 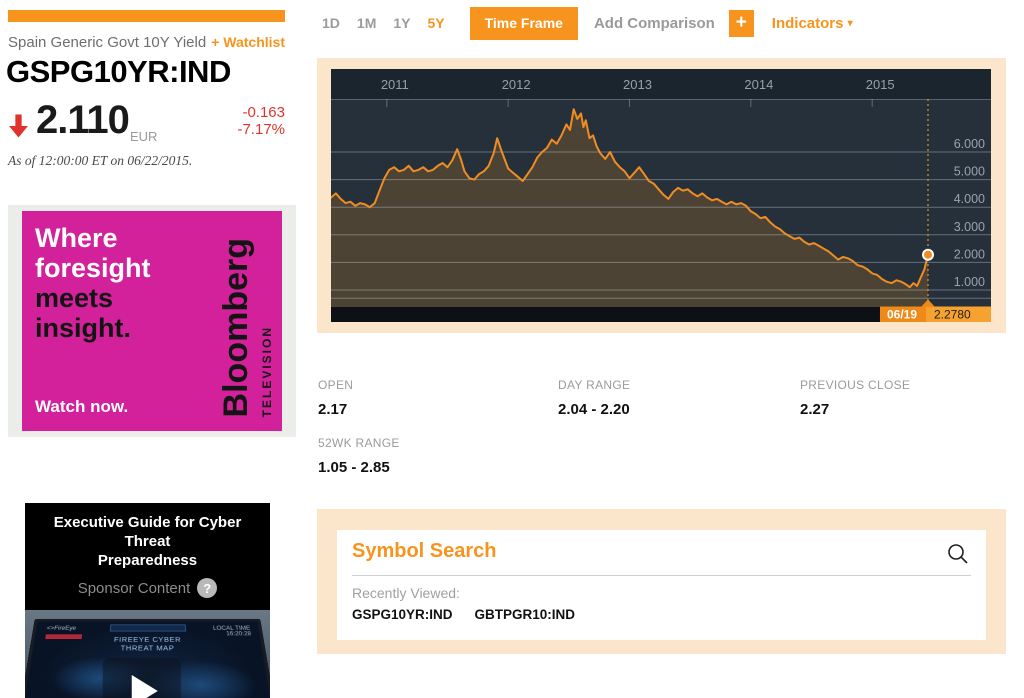 I want to click on x-axis-label: 2014, so click(x=758, y=84).